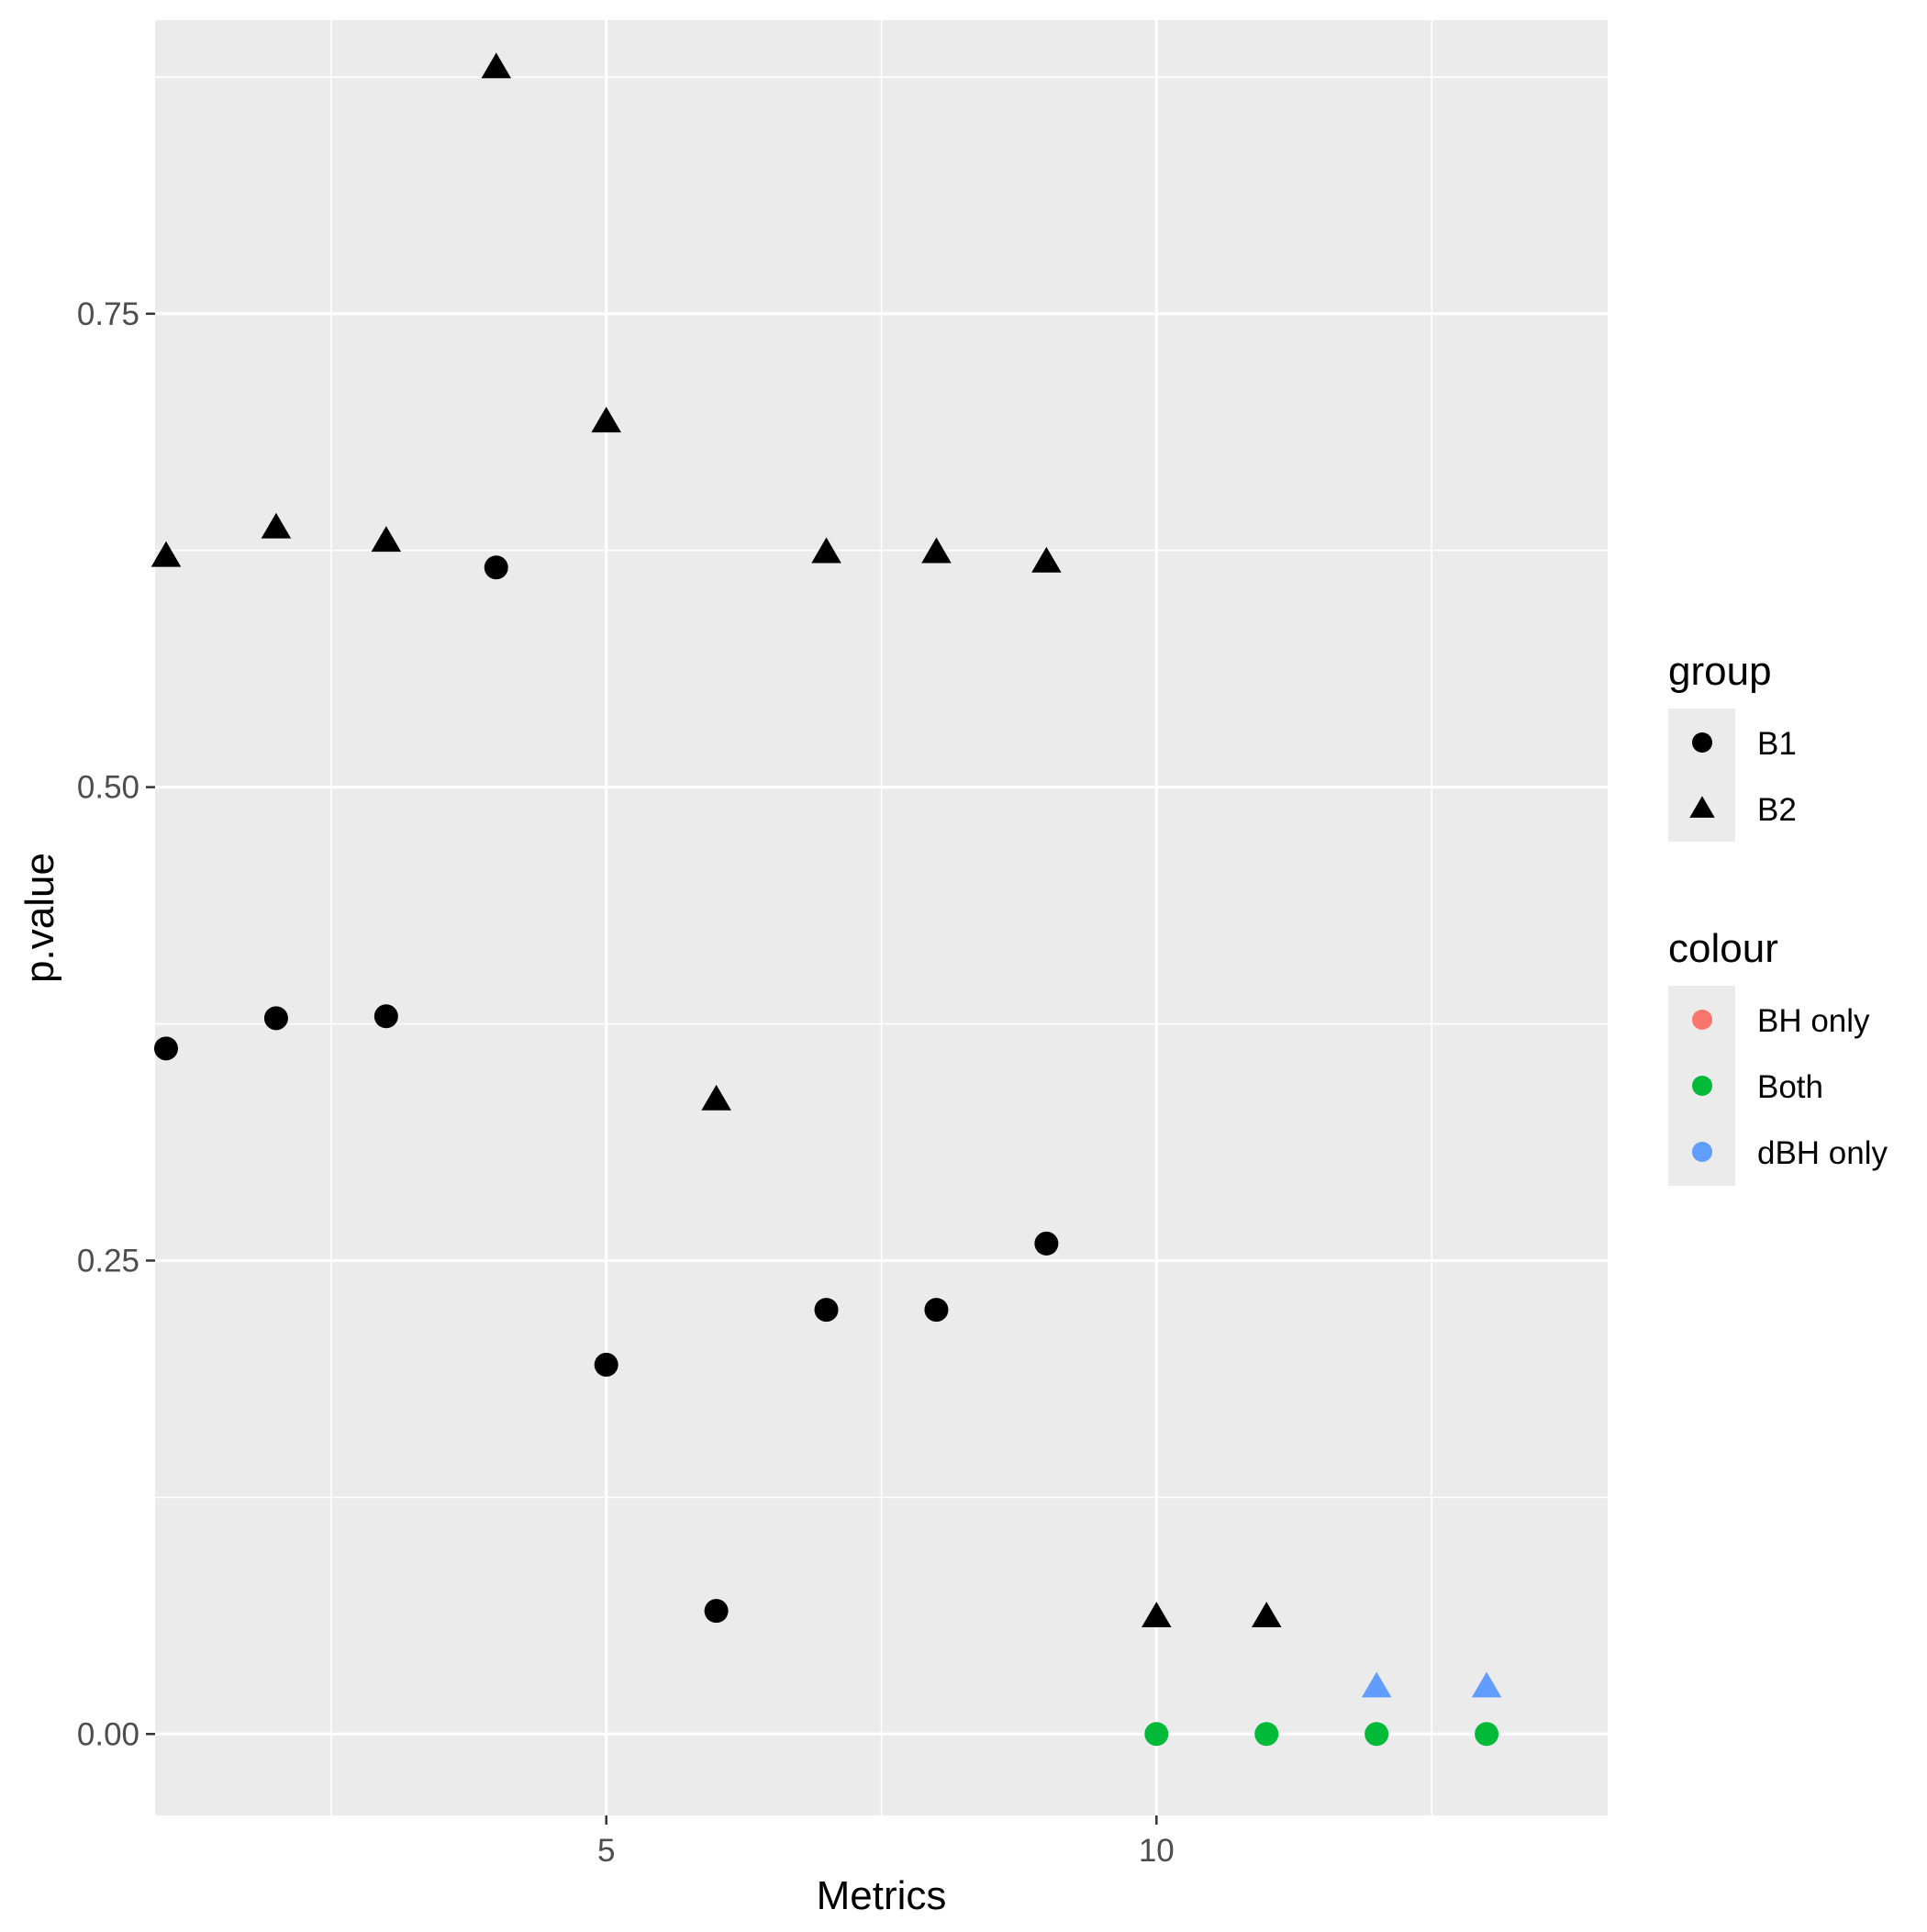 The image size is (1927, 1932). What do you see at coordinates (1702, 742) in the screenshot?
I see `legend-key-b1` at bounding box center [1702, 742].